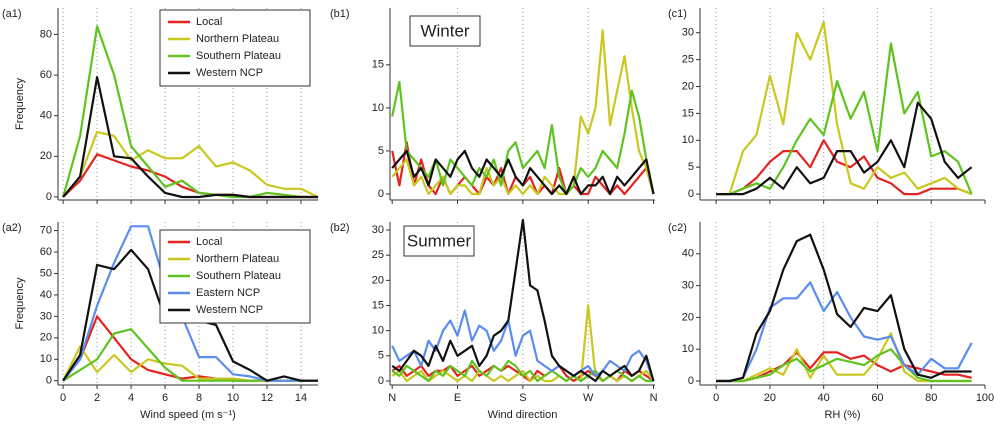  Describe the element at coordinates (824, 398) in the screenshot. I see `x-tick-label: 40` at that location.